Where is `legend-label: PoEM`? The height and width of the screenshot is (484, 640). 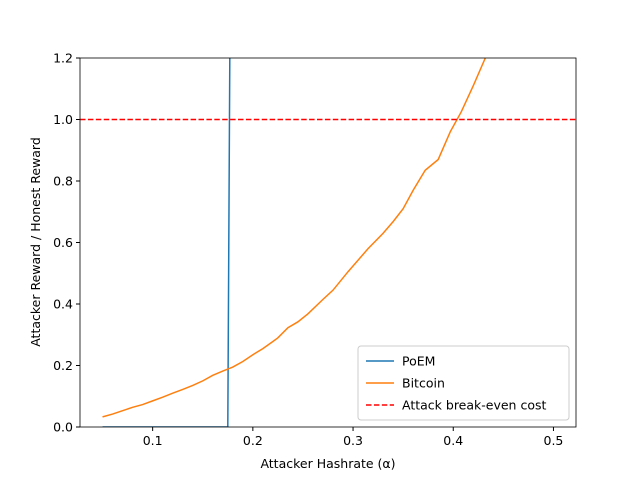
legend-label: PoEM is located at coordinates (418, 361).